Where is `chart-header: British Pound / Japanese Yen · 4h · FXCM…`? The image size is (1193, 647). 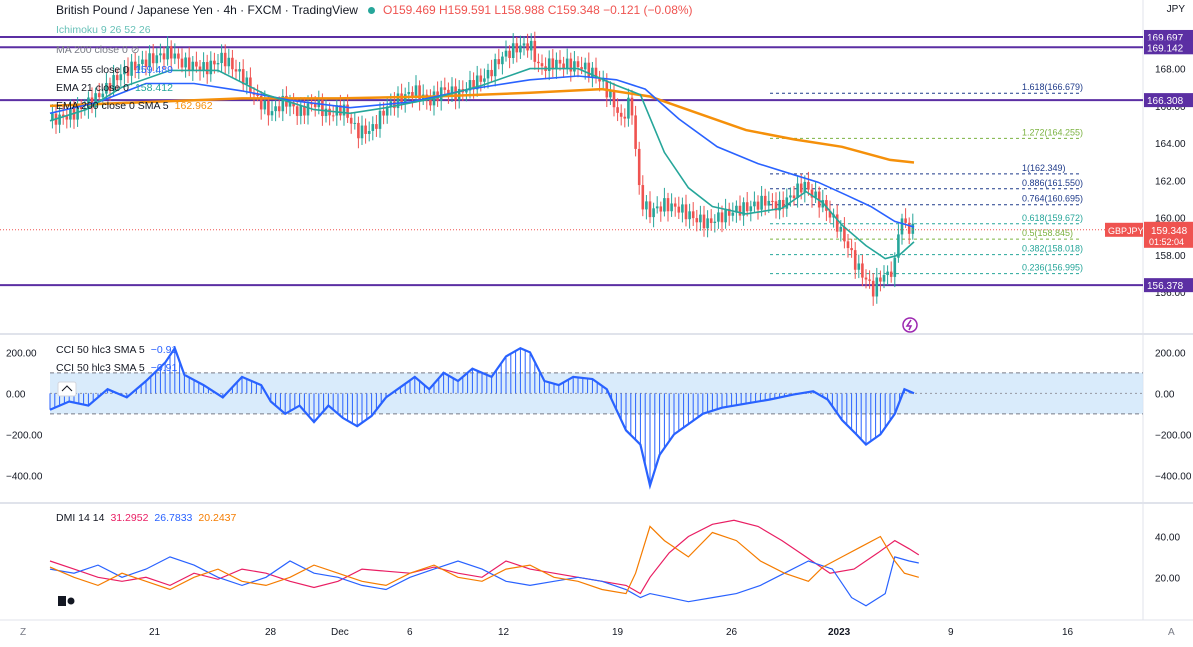 chart-header: British Pound / Japanese Yen · 4h · FXCM… is located at coordinates (374, 10).